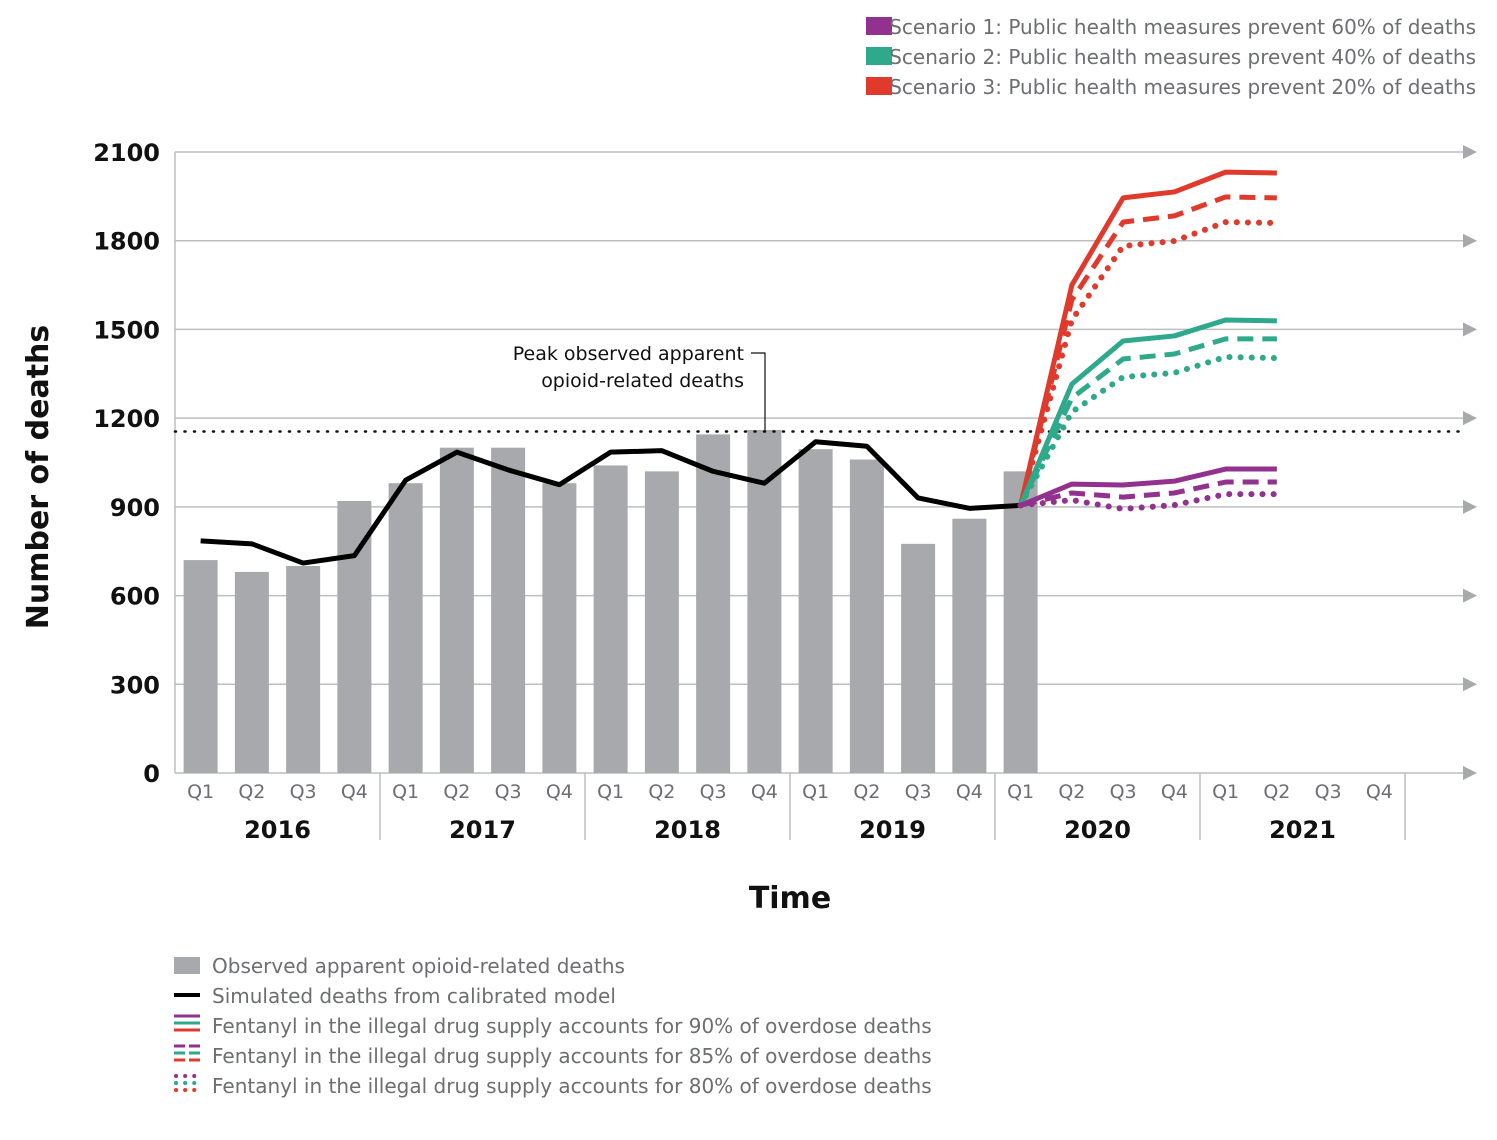 The image size is (1497, 1140). What do you see at coordinates (151, 774) in the screenshot?
I see `y-tick-label: 0` at bounding box center [151, 774].